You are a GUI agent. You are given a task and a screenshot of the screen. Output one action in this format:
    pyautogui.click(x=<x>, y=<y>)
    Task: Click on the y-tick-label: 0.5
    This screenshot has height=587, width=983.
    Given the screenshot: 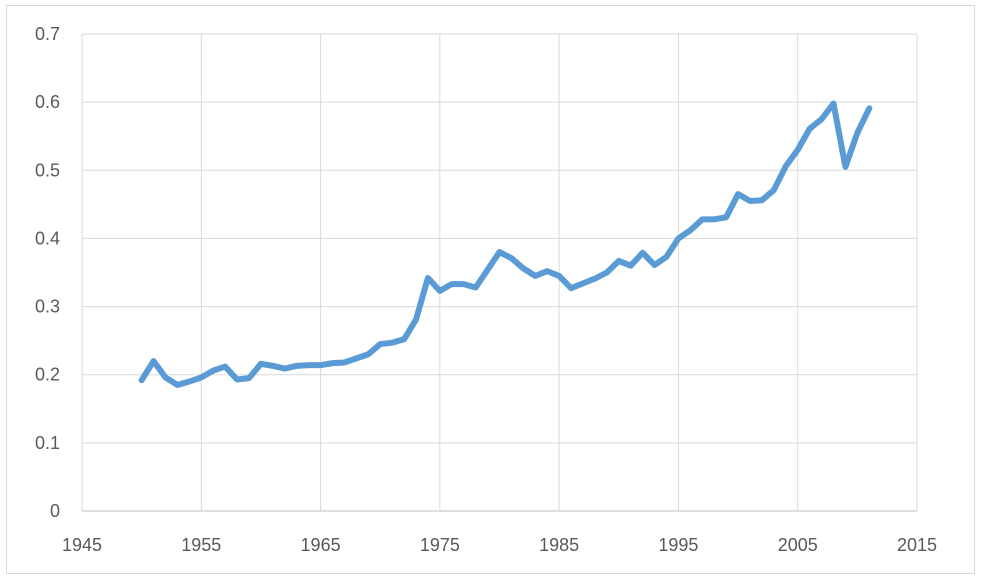 What is the action you would take?
    pyautogui.click(x=47, y=170)
    